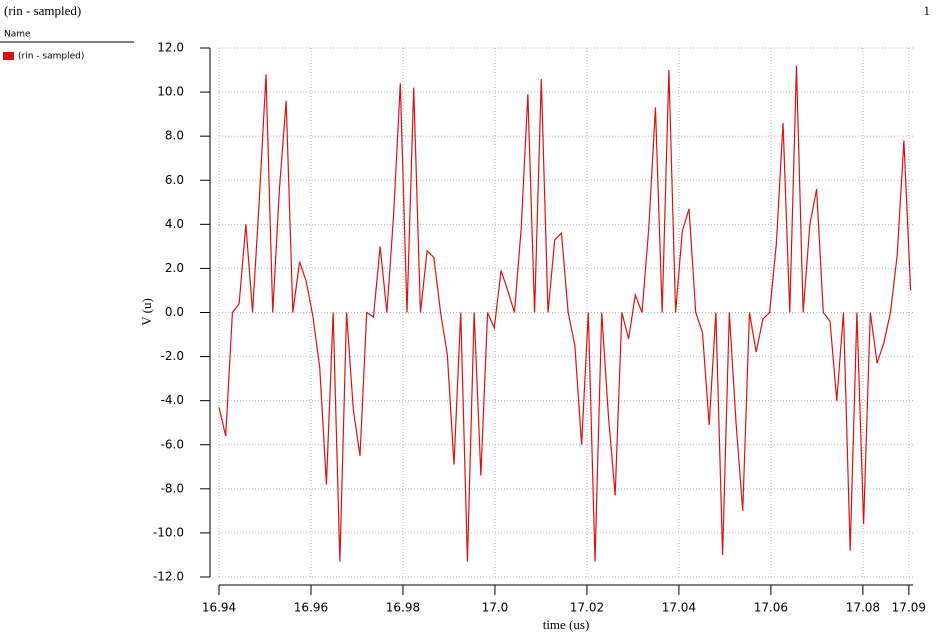  I want to click on y-tick-label: -2.0, so click(172, 356).